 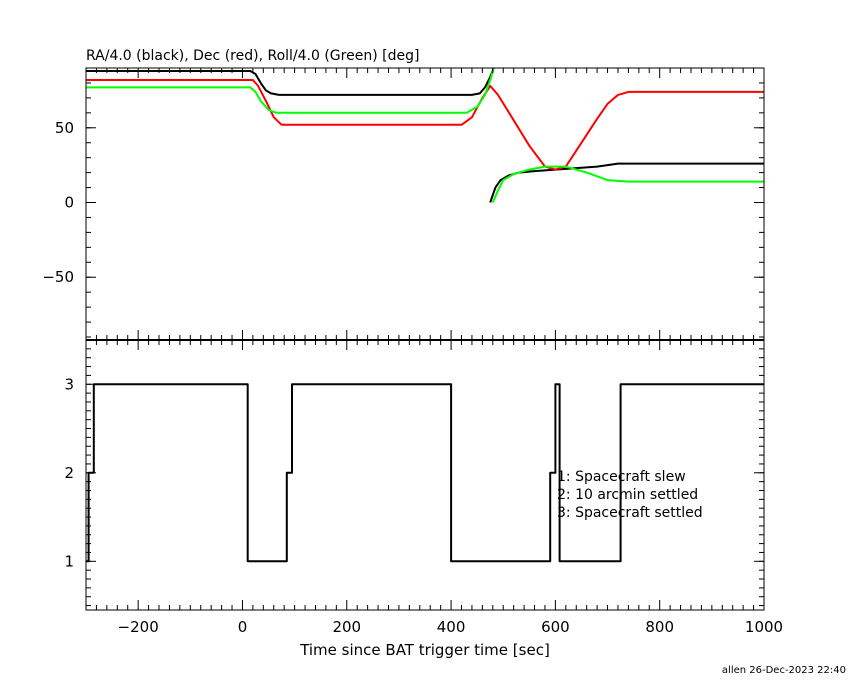 I want to click on legend-settled: 3: Spacecraft settled, so click(x=630, y=513).